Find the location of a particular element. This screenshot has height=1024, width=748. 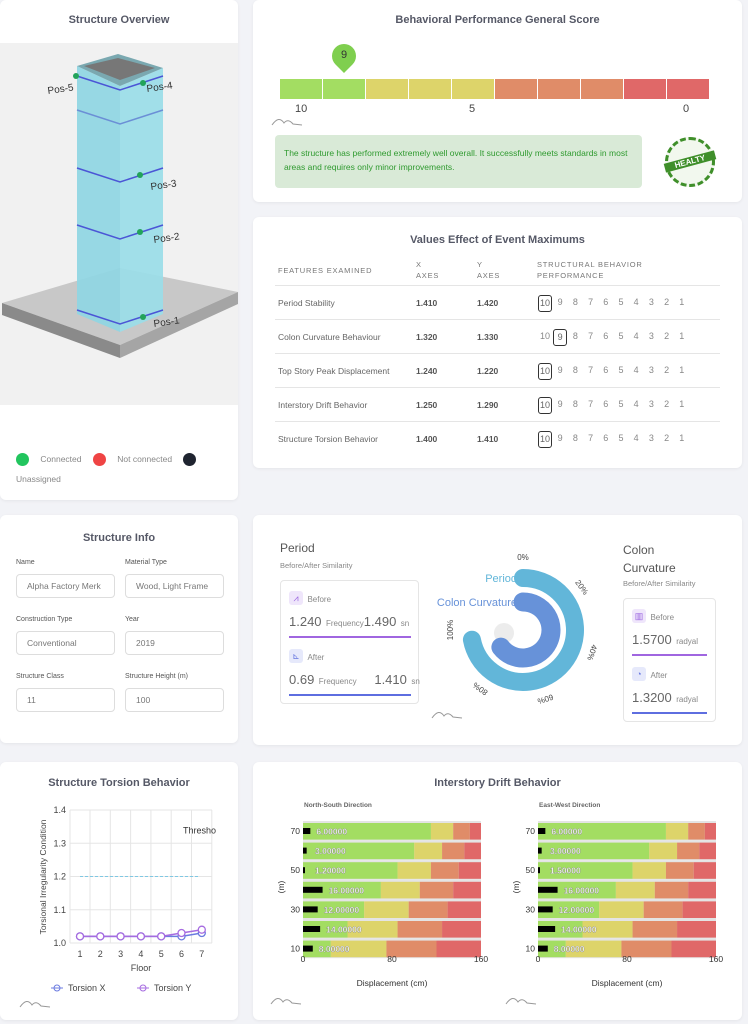

bar-label: 1.50000 is located at coordinates (565, 871).